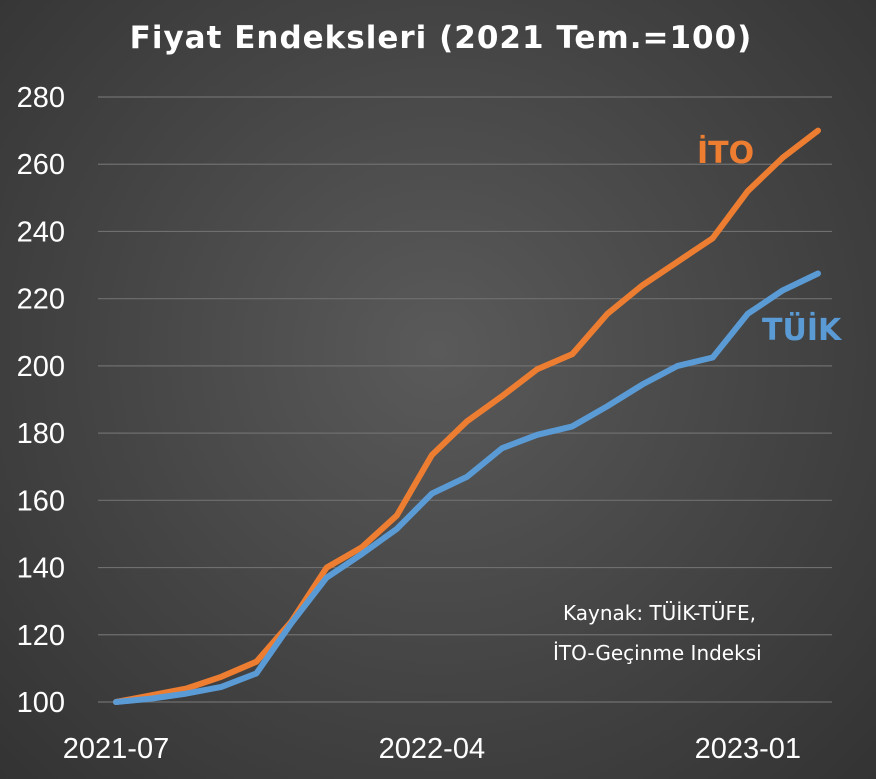 The width and height of the screenshot is (876, 779). What do you see at coordinates (41, 434) in the screenshot?
I see `y-tick-label: 180` at bounding box center [41, 434].